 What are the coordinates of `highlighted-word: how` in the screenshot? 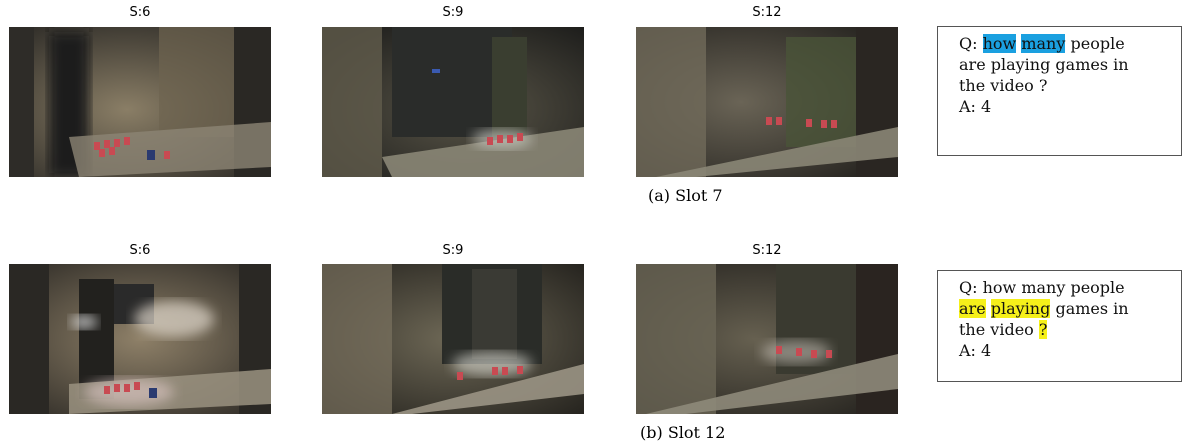 It's located at (999, 43).